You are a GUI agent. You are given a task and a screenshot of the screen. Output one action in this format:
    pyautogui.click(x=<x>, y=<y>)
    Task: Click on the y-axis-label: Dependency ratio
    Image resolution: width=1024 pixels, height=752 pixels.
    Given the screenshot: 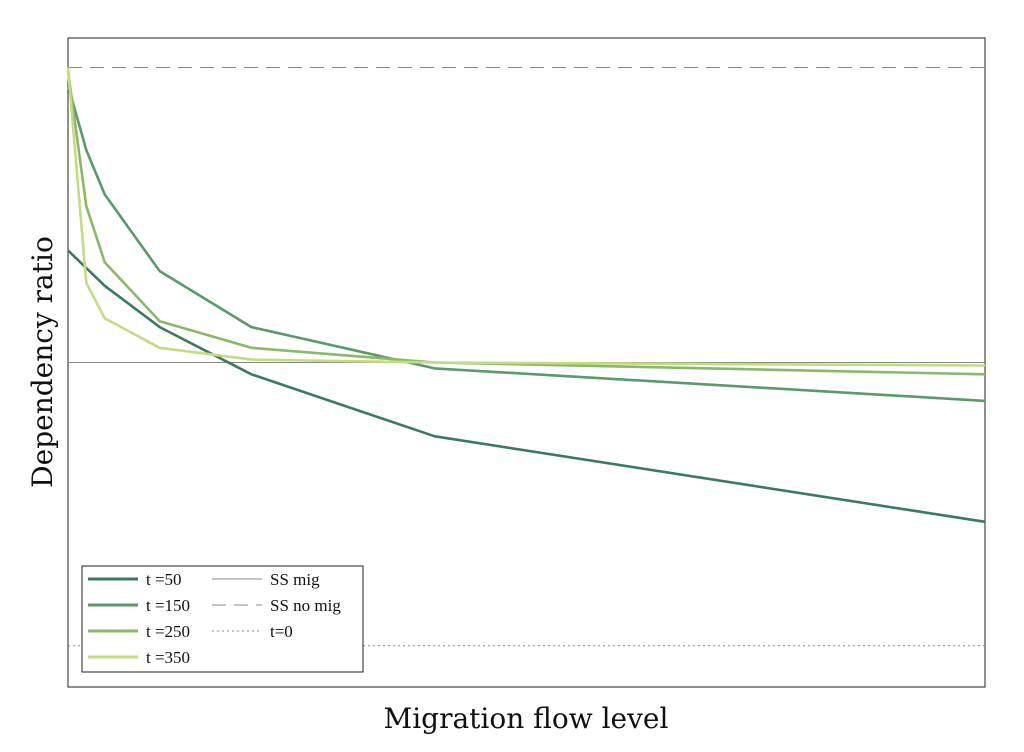 What is the action you would take?
    pyautogui.click(x=42, y=362)
    